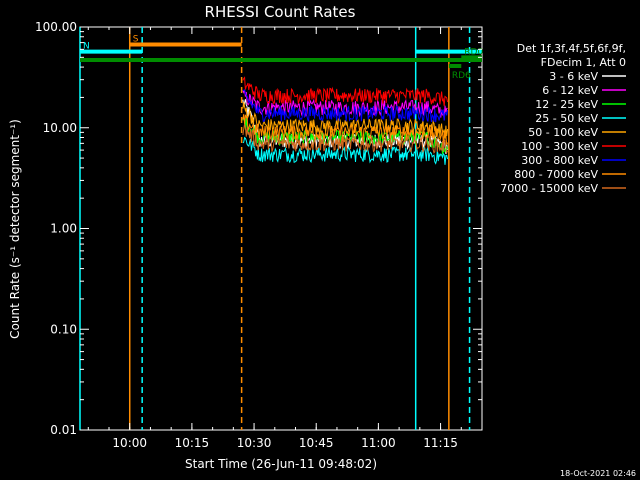 The width and height of the screenshot is (640, 480). I want to click on x-tick-label: 11:15, so click(440, 443).